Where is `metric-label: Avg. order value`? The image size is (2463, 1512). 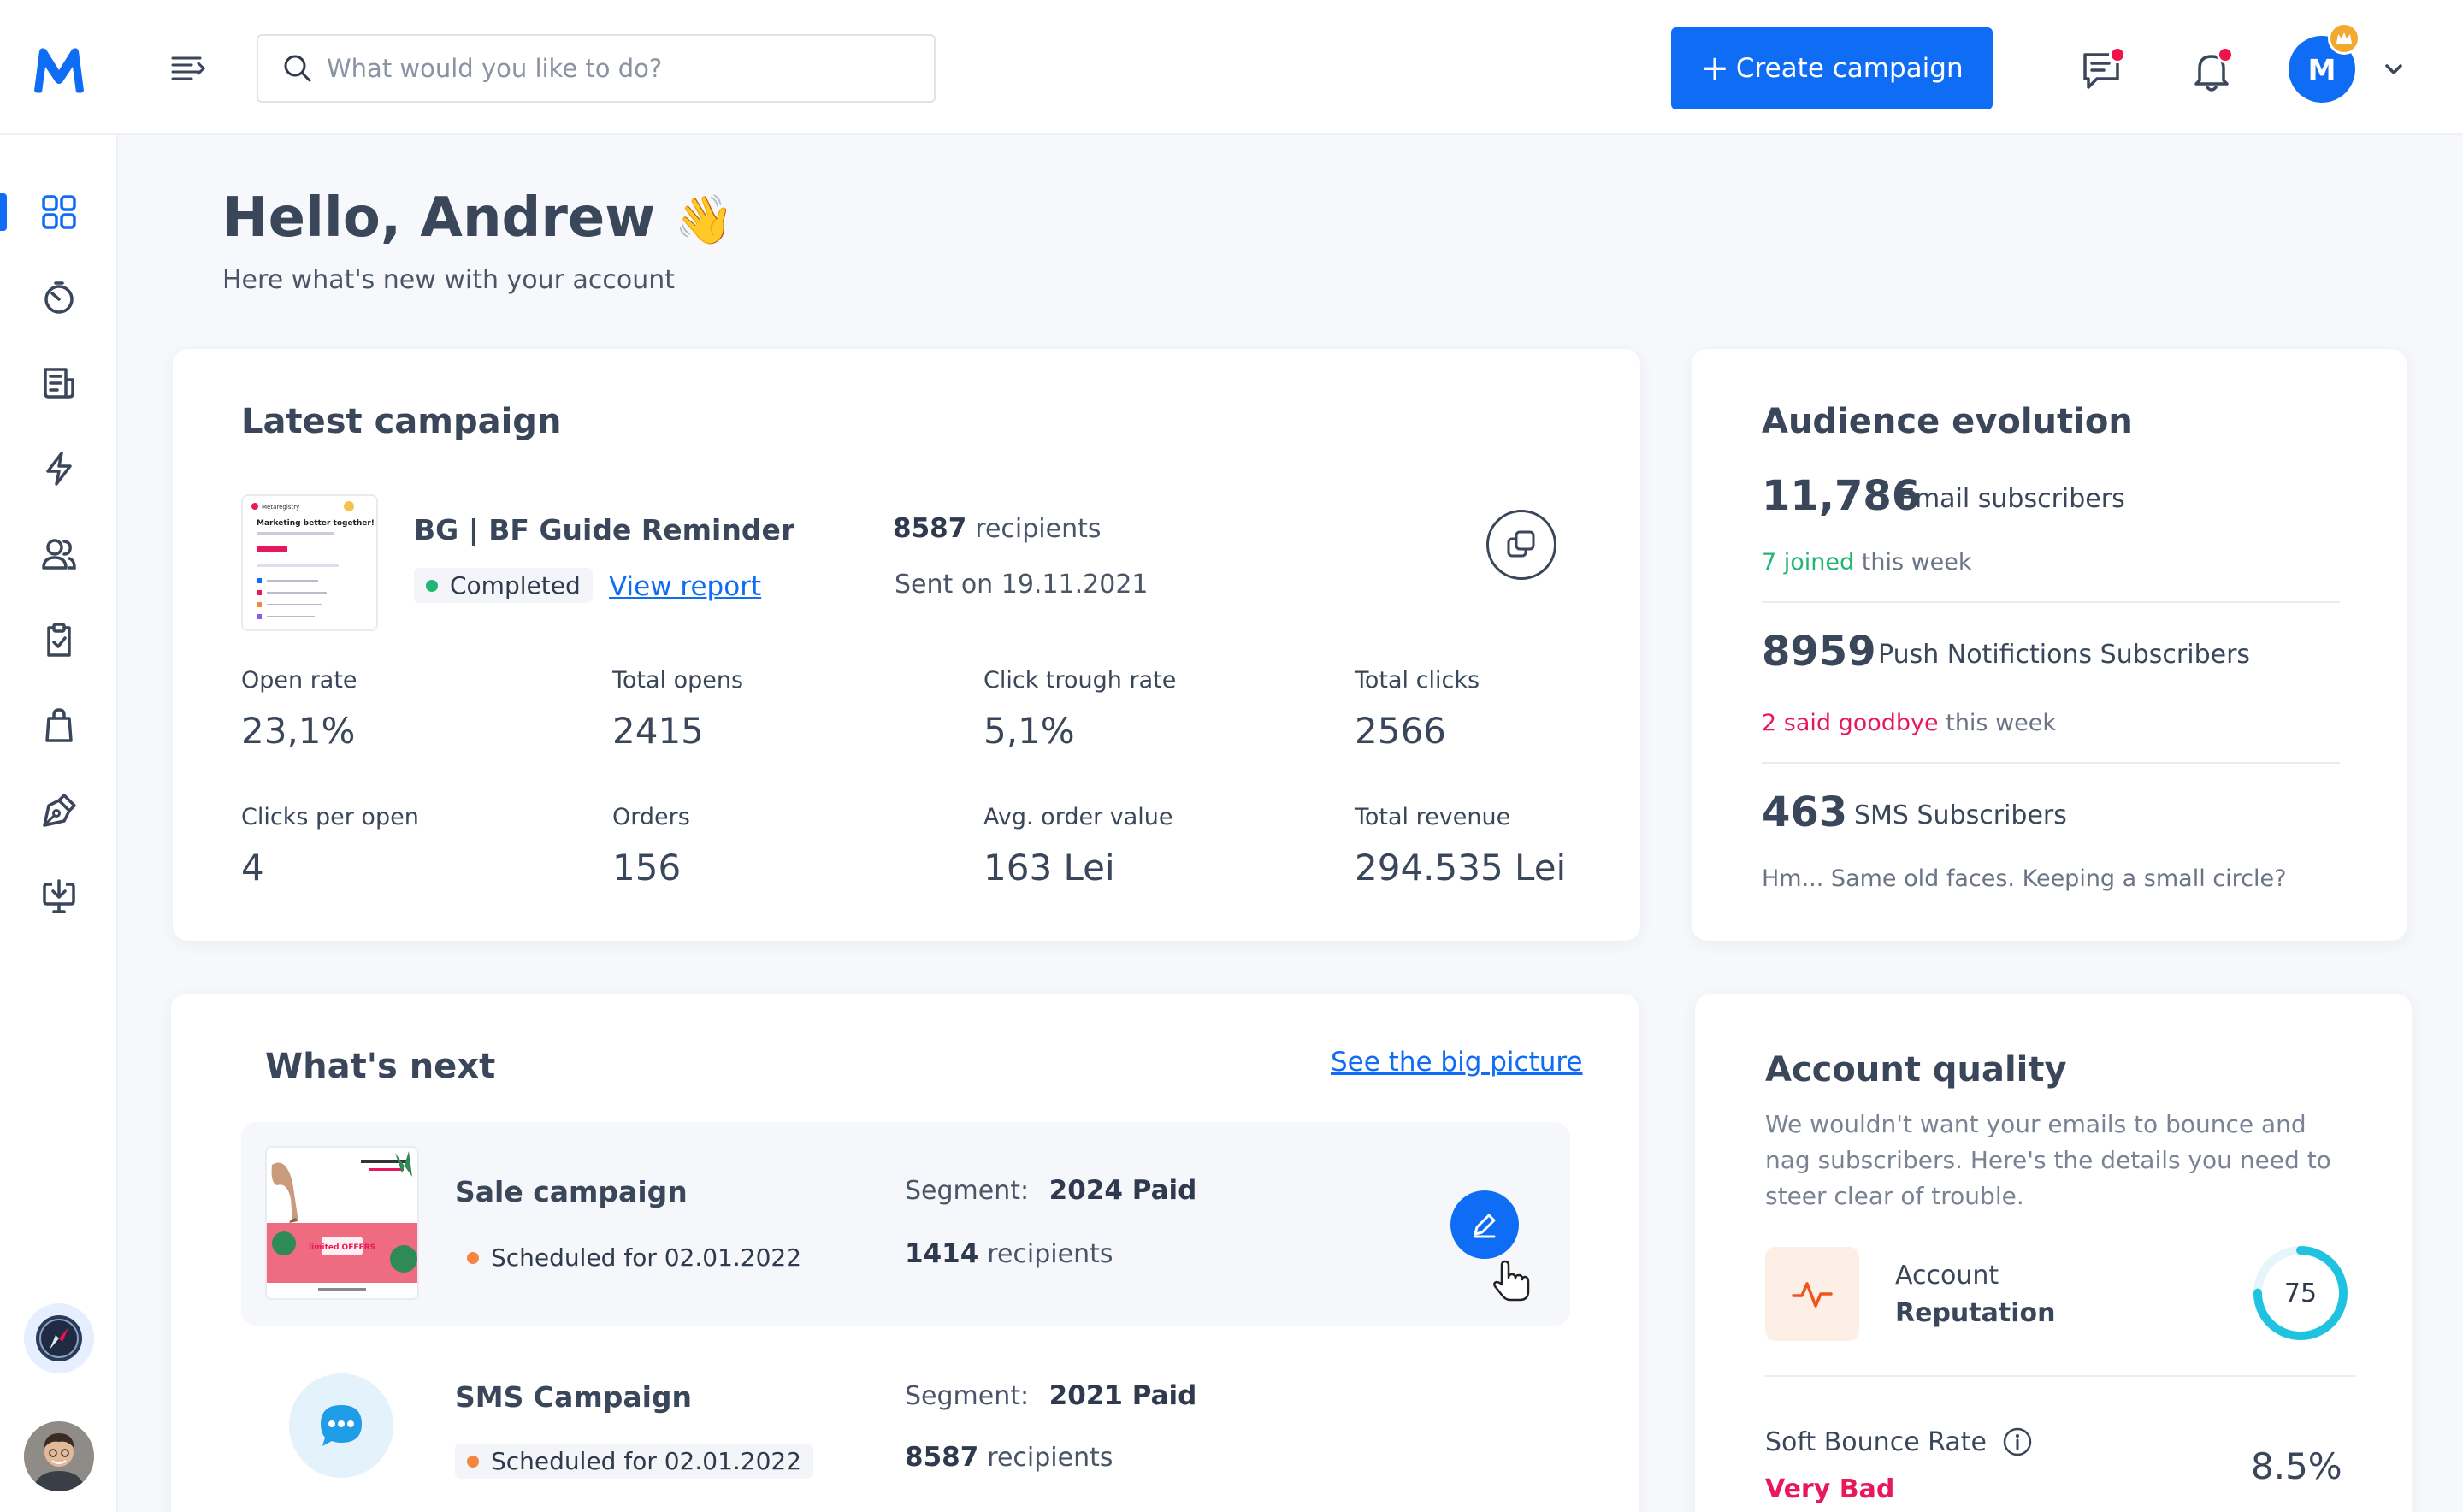 metric-label: Avg. order value is located at coordinates (1078, 817).